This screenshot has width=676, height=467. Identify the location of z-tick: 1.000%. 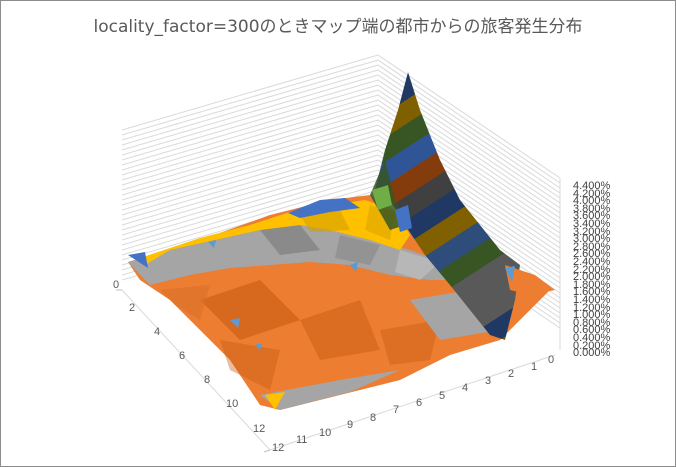
(592, 315).